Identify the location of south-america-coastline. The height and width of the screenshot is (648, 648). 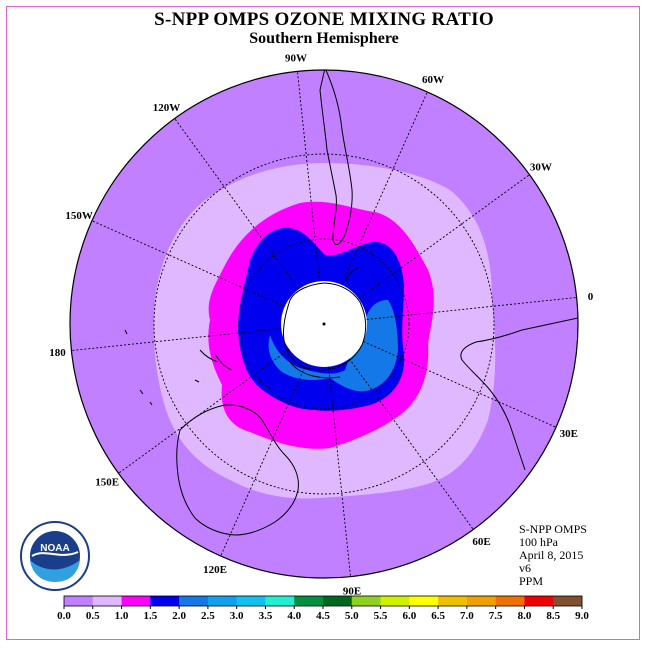
(336, 158).